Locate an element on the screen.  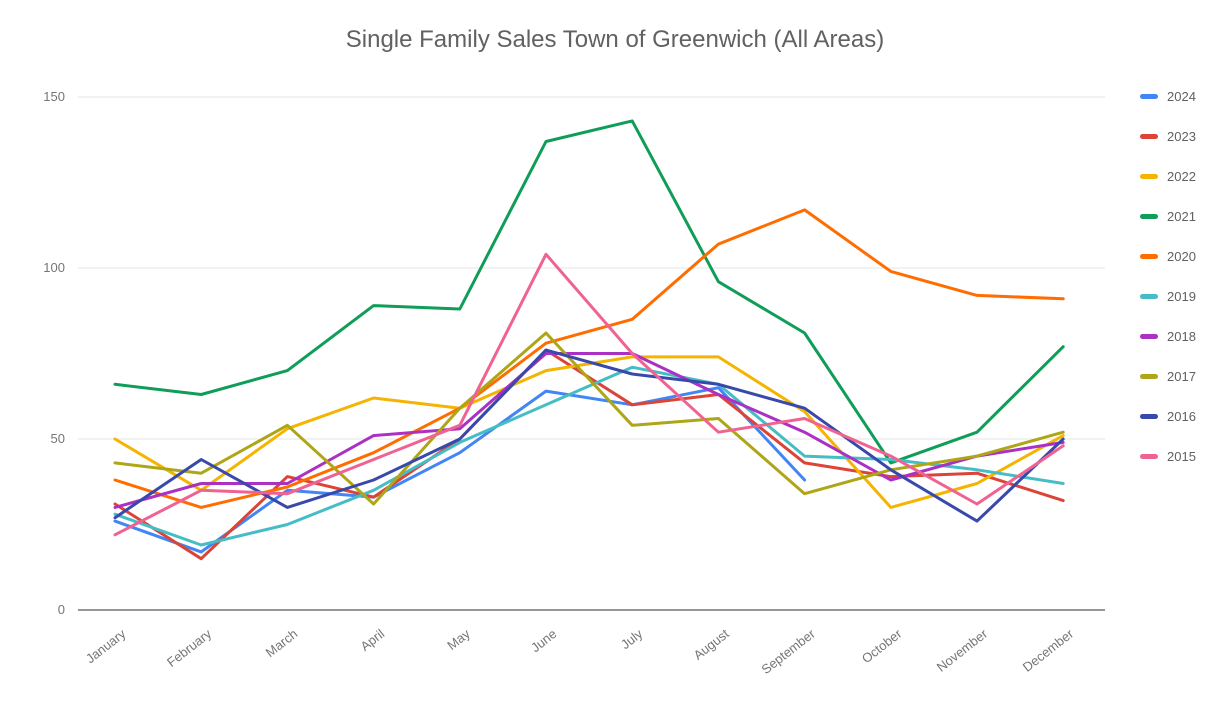
legend-label: 2021 is located at coordinates (1181, 216).